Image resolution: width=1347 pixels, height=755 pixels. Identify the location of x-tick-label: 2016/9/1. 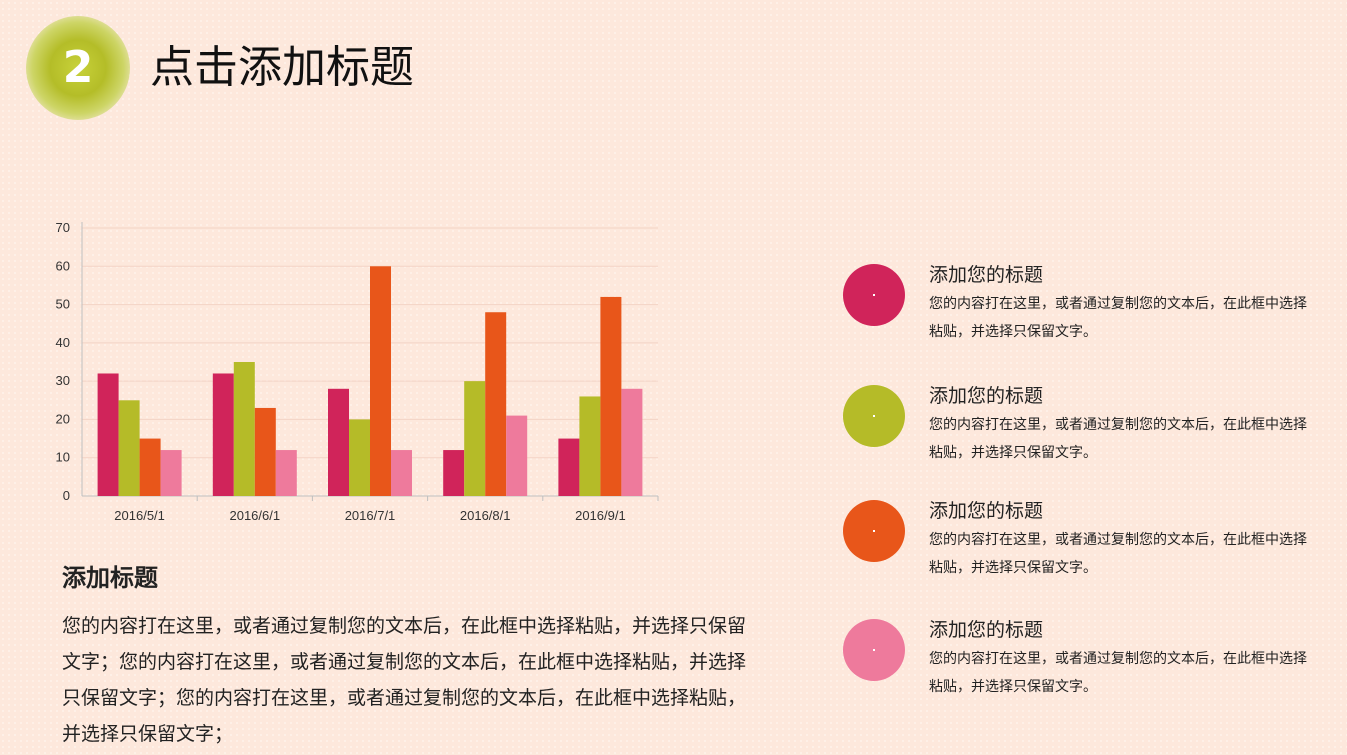
(600, 515).